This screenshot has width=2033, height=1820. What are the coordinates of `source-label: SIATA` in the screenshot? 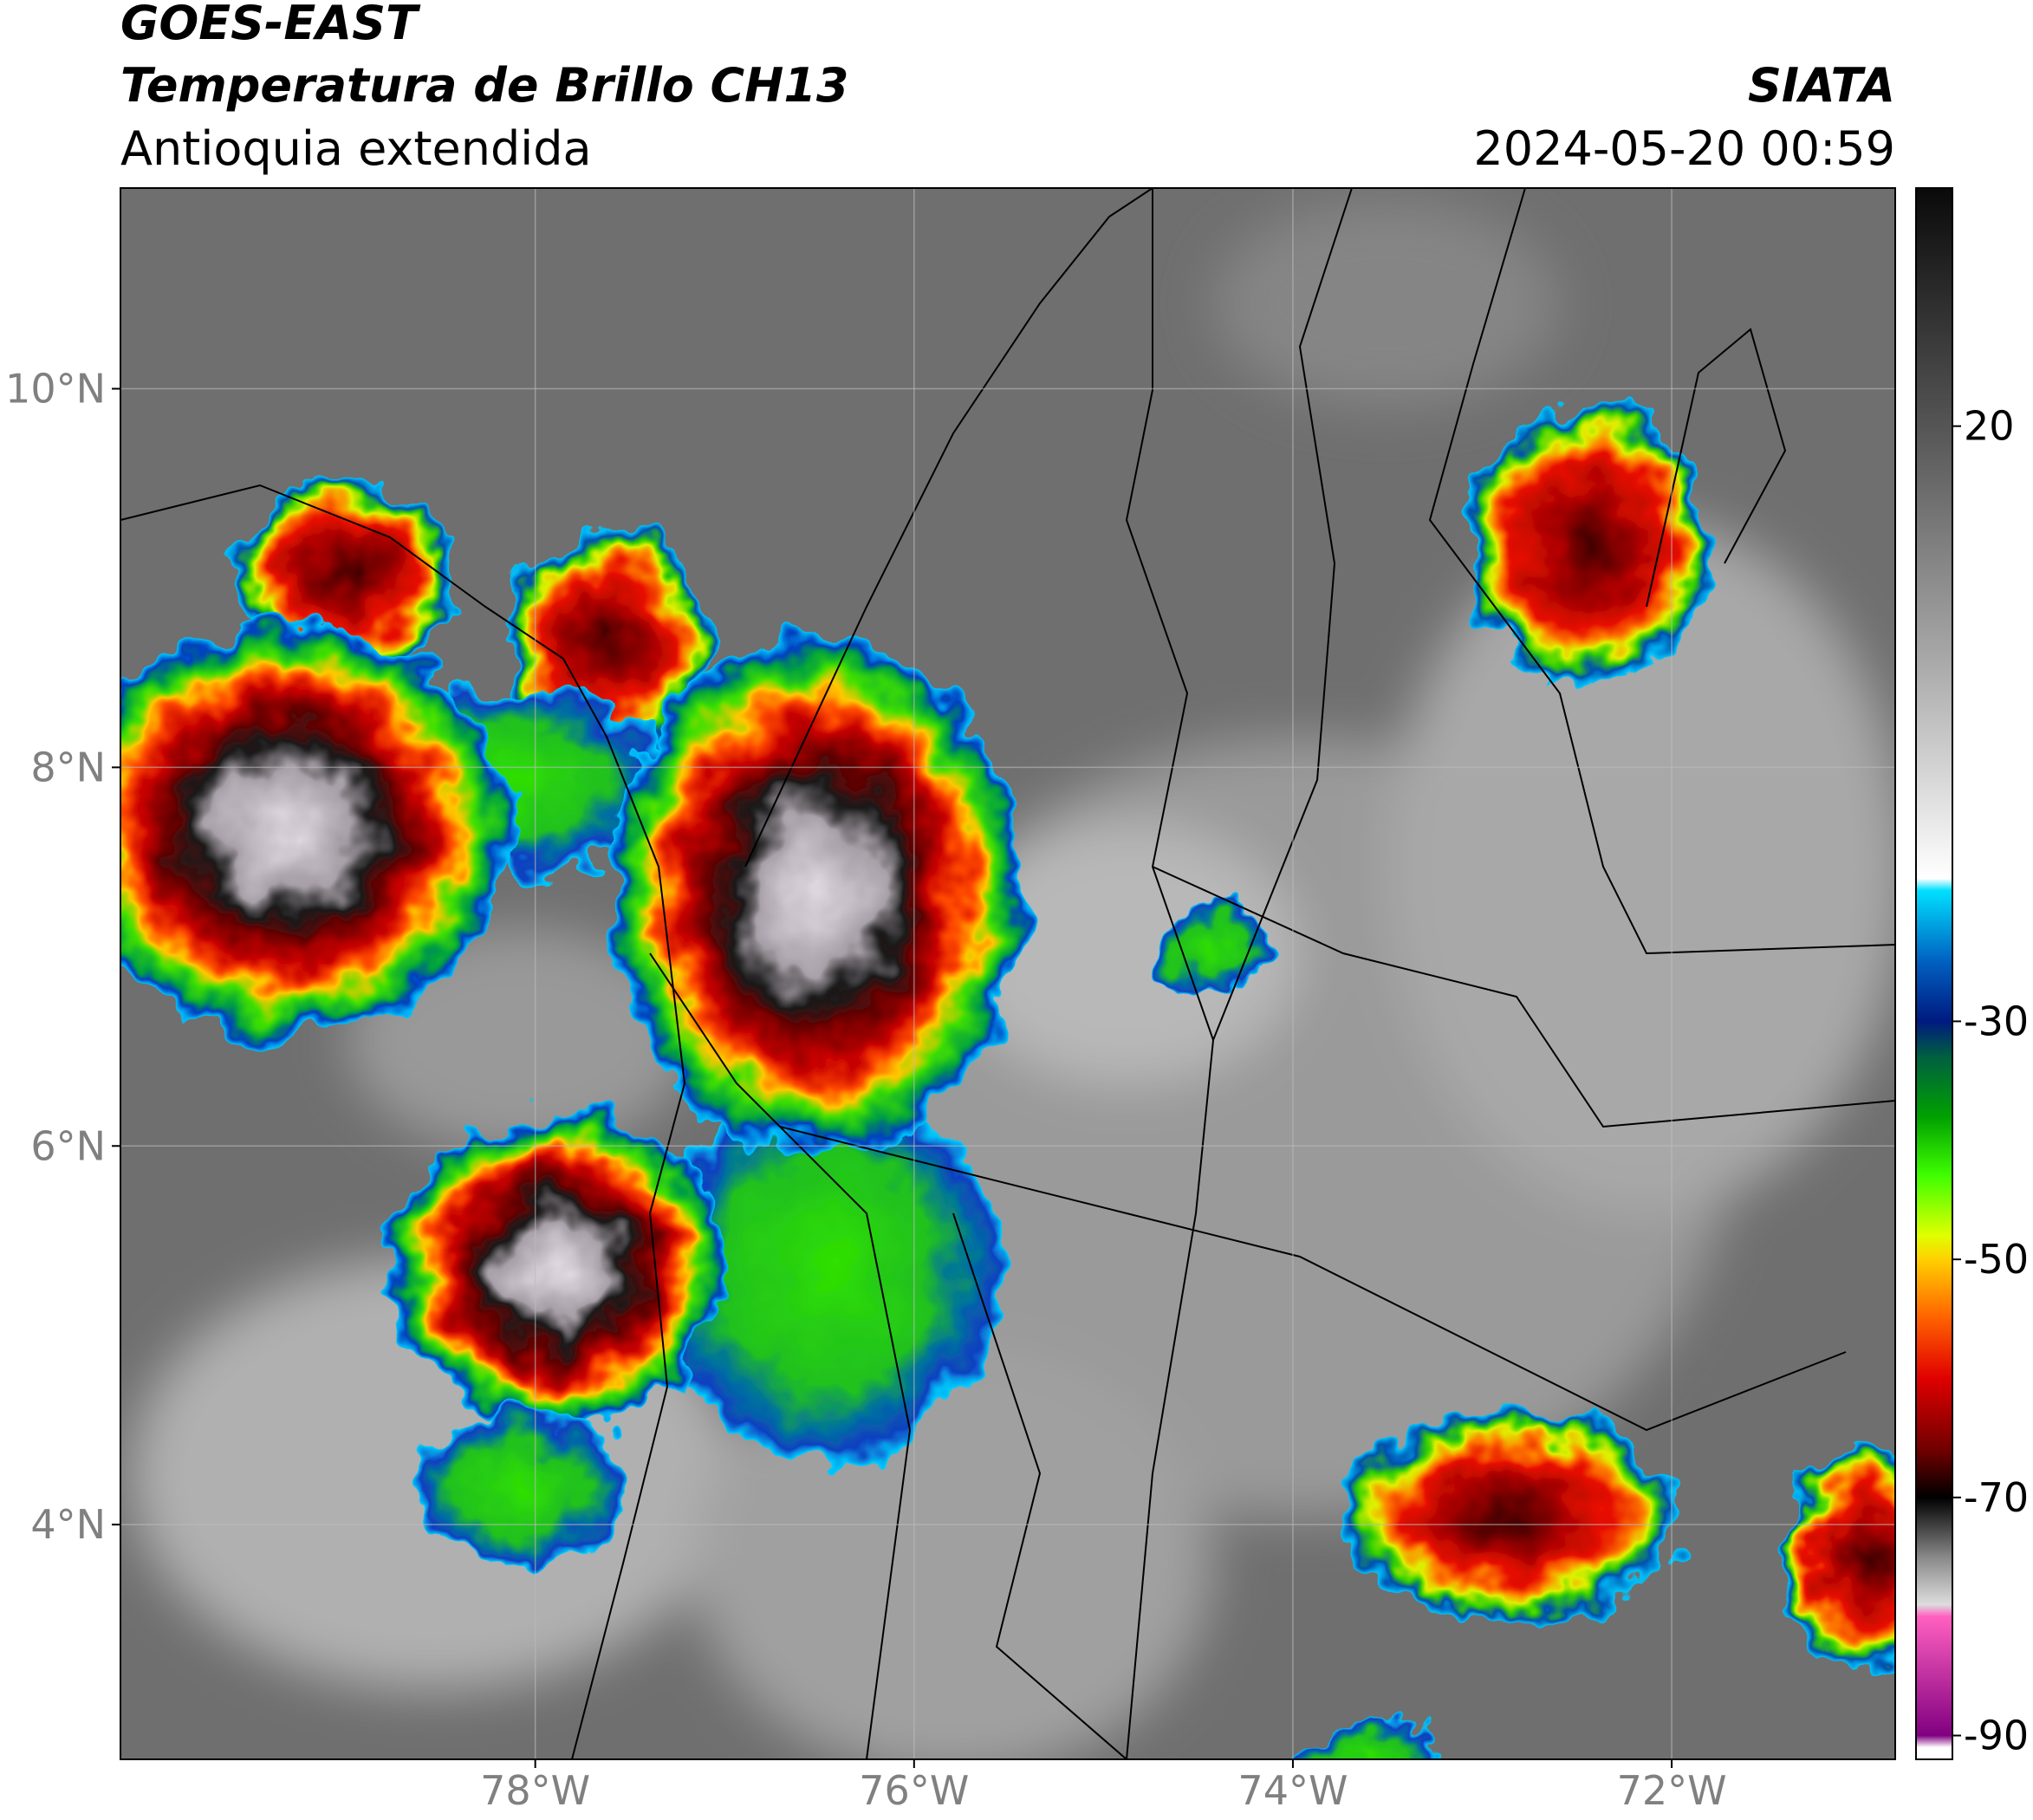 It's located at (1821, 85).